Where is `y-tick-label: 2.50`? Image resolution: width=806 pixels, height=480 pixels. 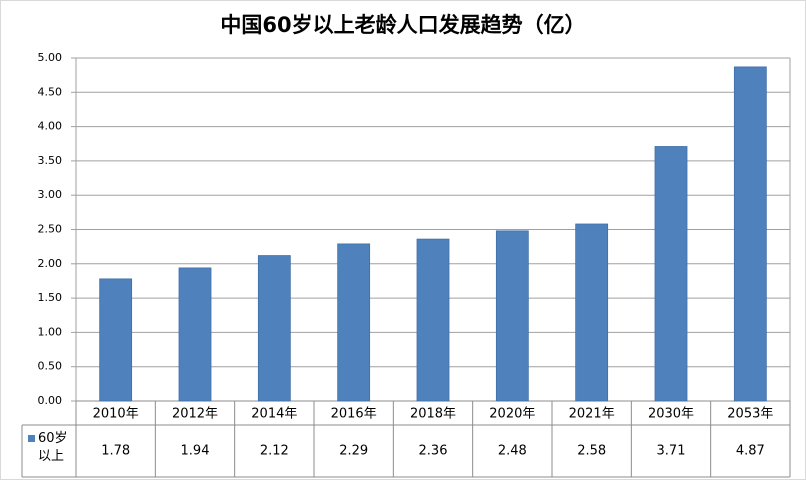 y-tick-label: 2.50 is located at coordinates (50, 229).